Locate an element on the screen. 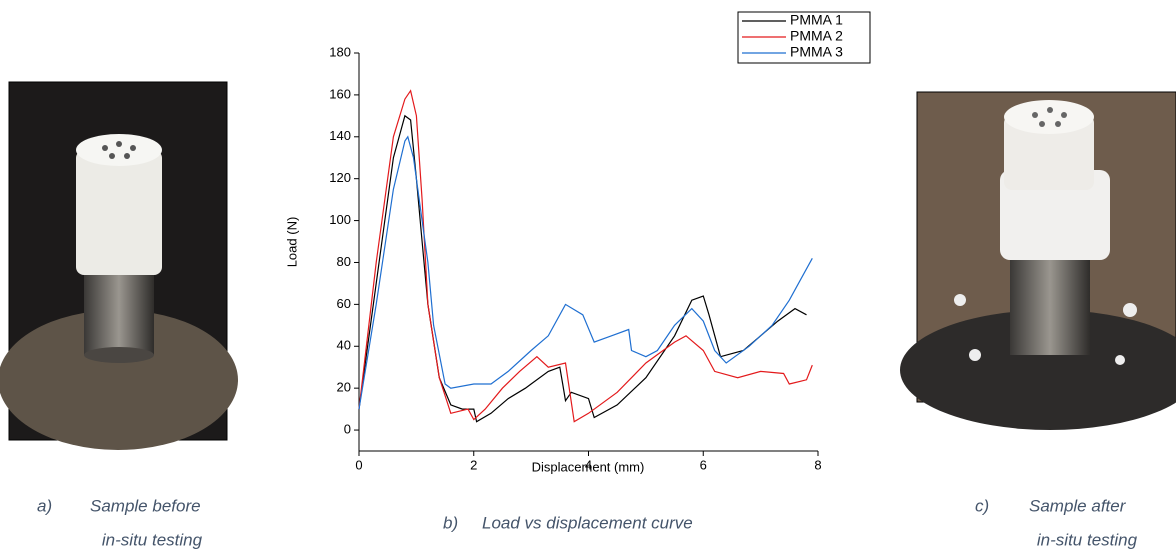 The width and height of the screenshot is (1176, 549). x-tick-label: 8 is located at coordinates (817, 464).